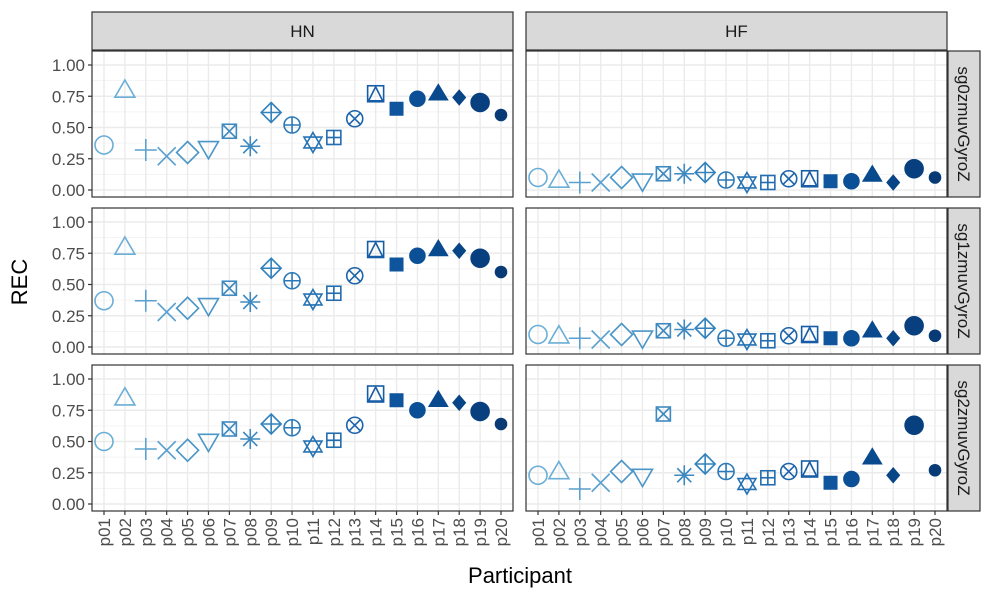 The height and width of the screenshot is (600, 1000). I want to click on x-tick-label-p13: p13, so click(789, 532).